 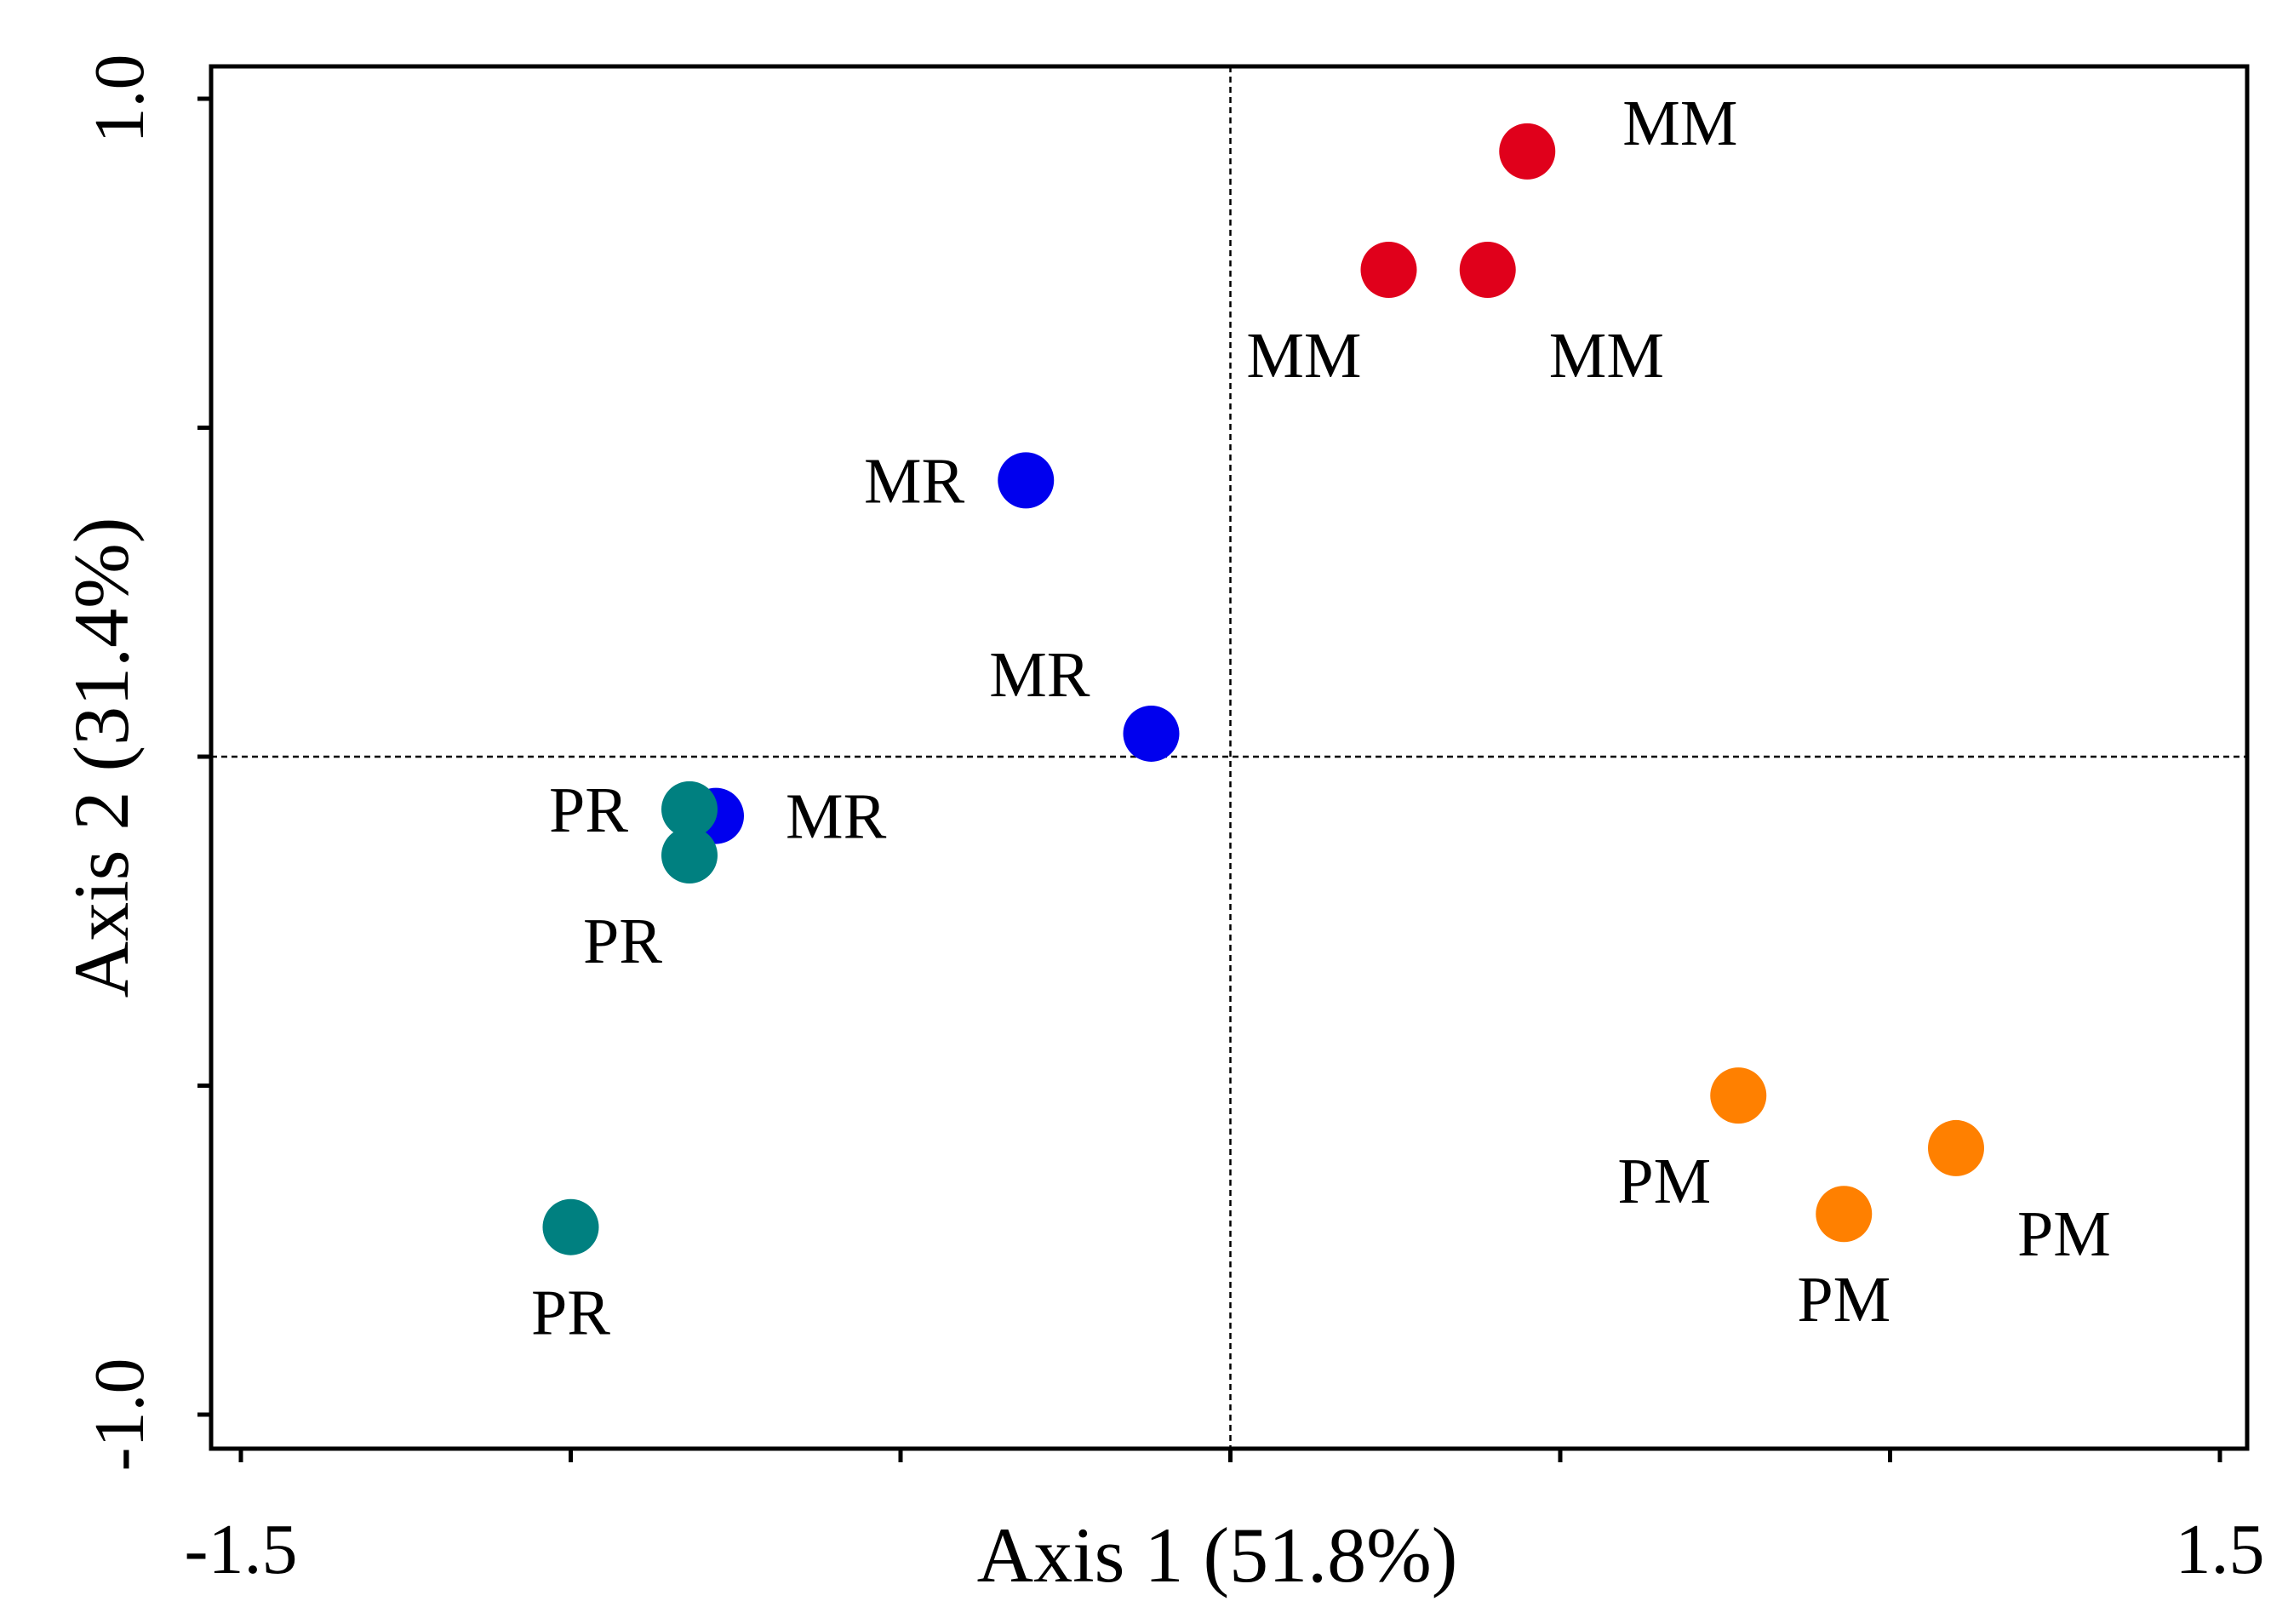 What do you see at coordinates (119, 1415) in the screenshot?
I see `y-tick-label: -1.0` at bounding box center [119, 1415].